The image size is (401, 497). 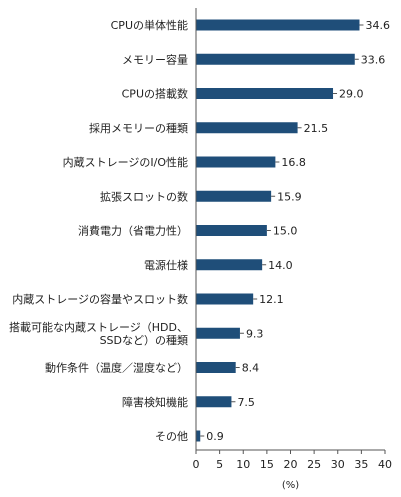 I want to click on category-label: CPUの単体性能, so click(x=149, y=25).